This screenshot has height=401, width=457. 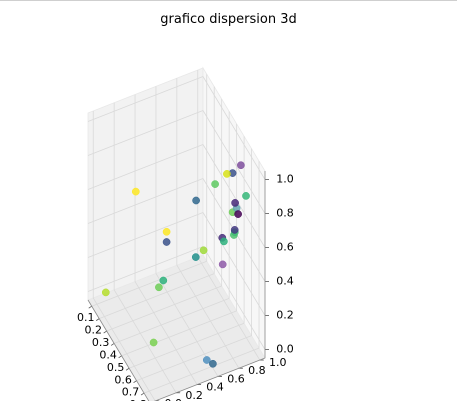 I want to click on z-tick-label-5: 1.0, so click(x=285, y=179).